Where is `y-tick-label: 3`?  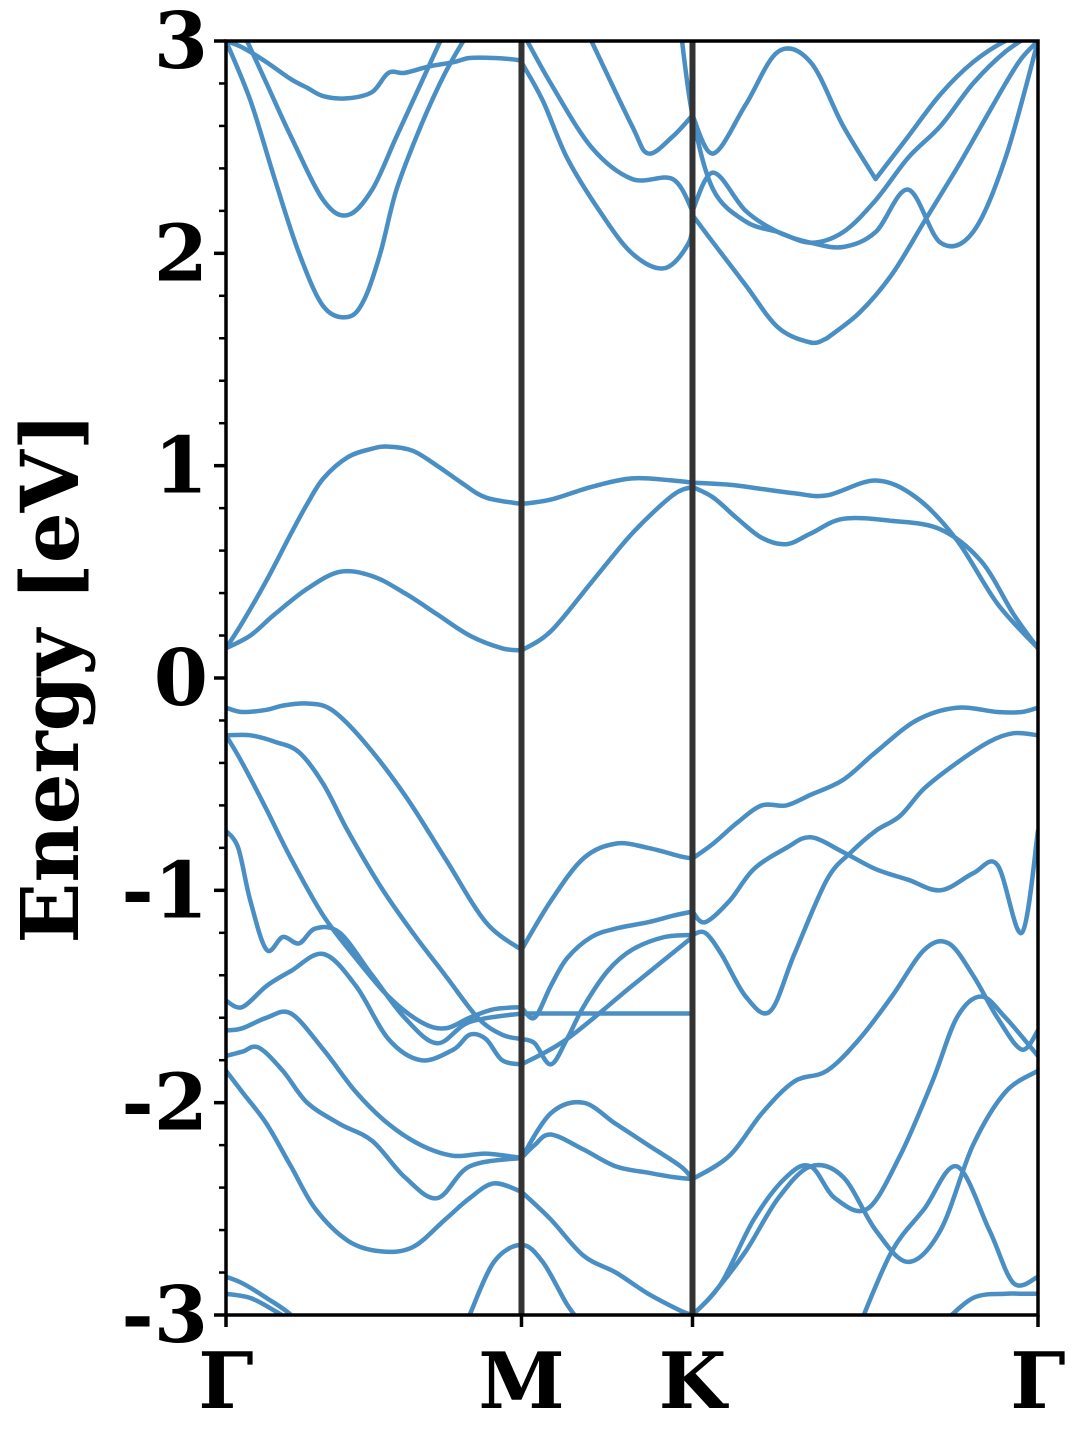
y-tick-label: 3 is located at coordinates (181, 43).